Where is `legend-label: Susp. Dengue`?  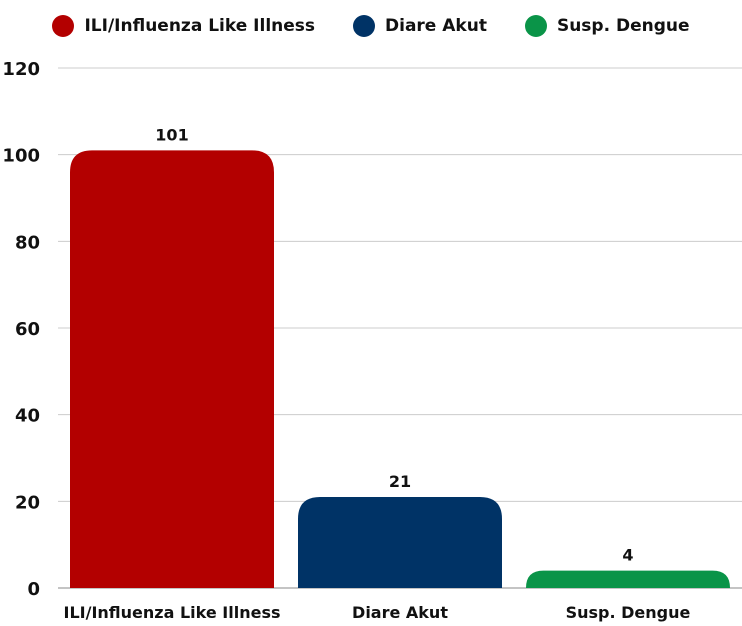 legend-label: Susp. Dengue is located at coordinates (623, 26).